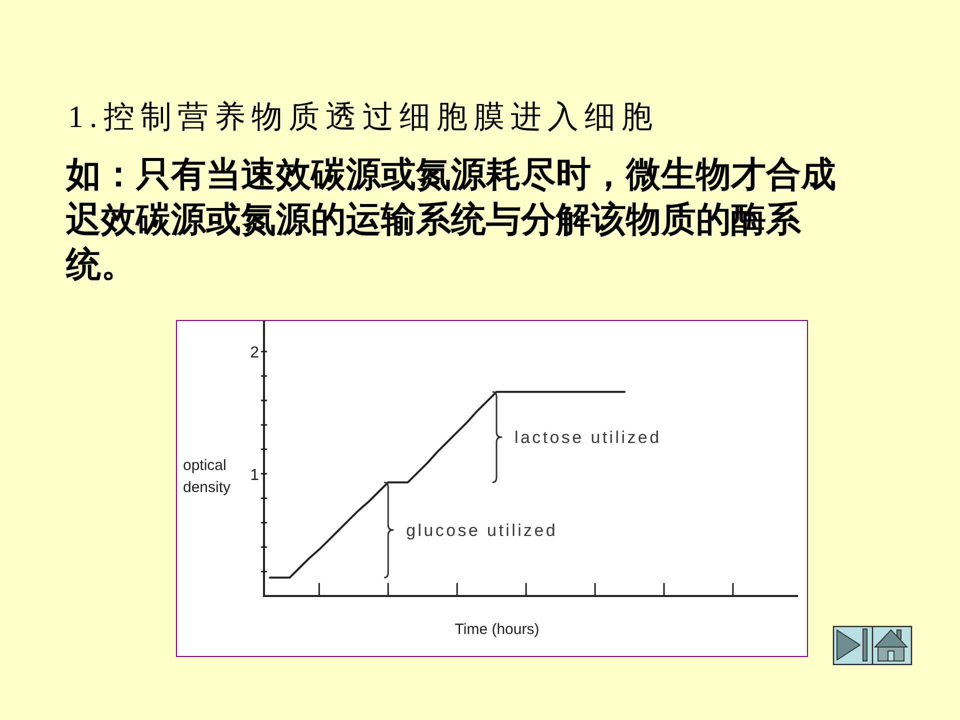  Describe the element at coordinates (255, 353) in the screenshot. I see `y-tick-label: 2` at that location.